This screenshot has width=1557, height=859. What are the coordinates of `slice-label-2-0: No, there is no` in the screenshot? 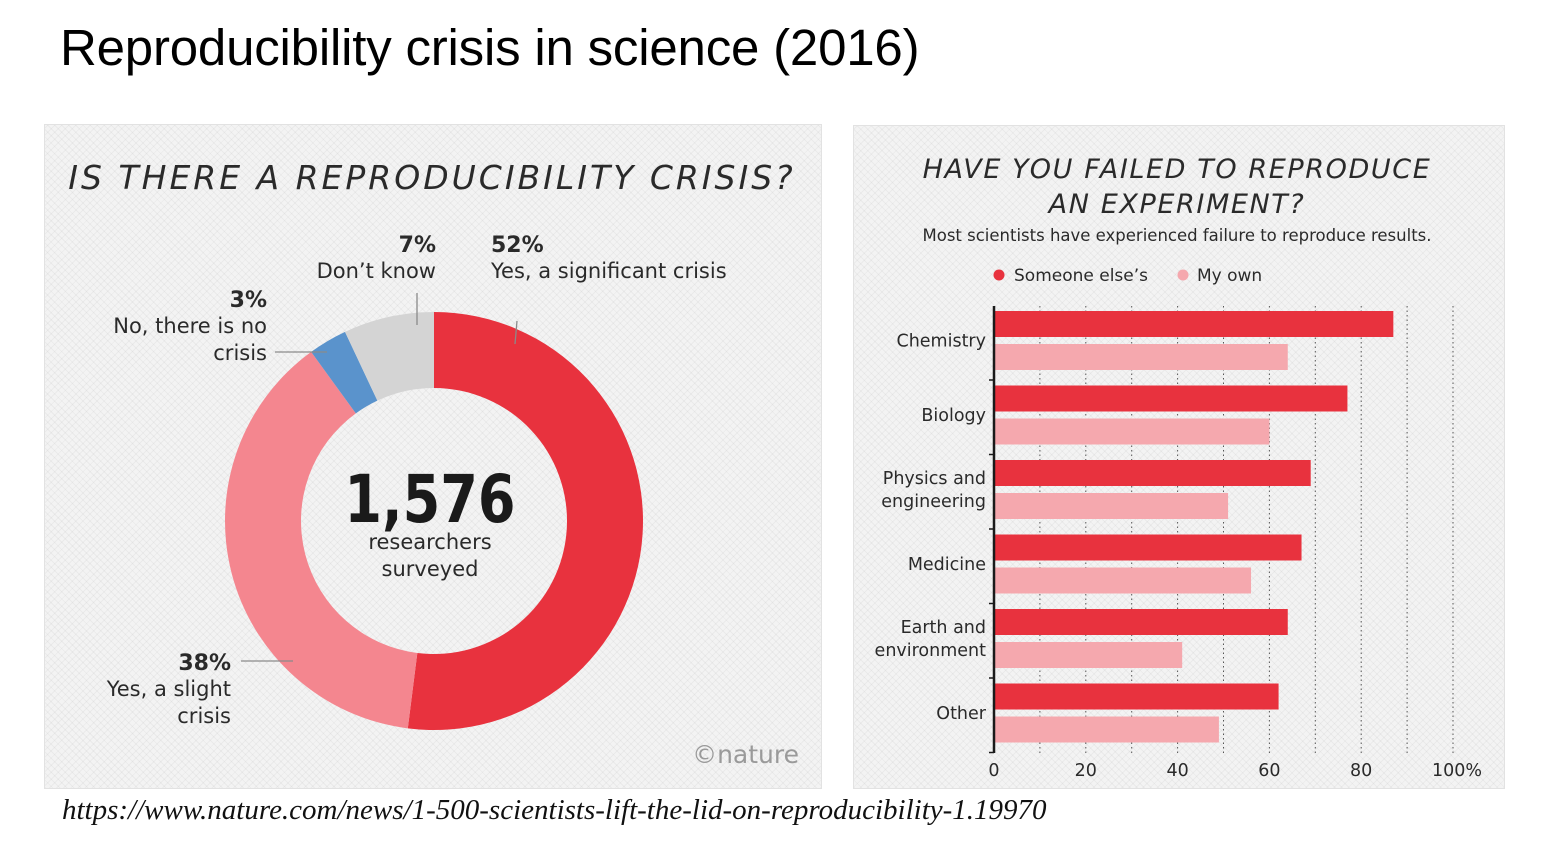 It's located at (190, 326).